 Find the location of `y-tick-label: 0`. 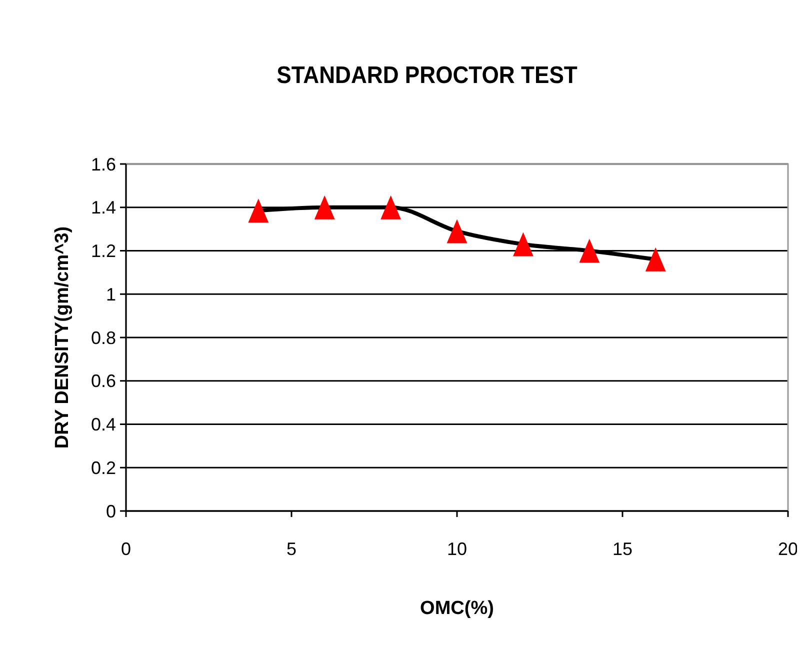

y-tick-label: 0 is located at coordinates (111, 511).